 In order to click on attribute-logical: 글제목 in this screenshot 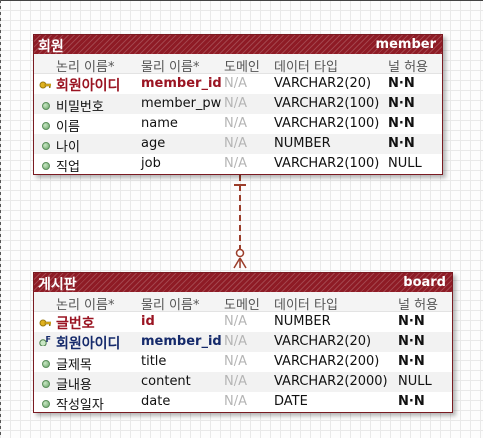, I will do `click(74, 365)`.